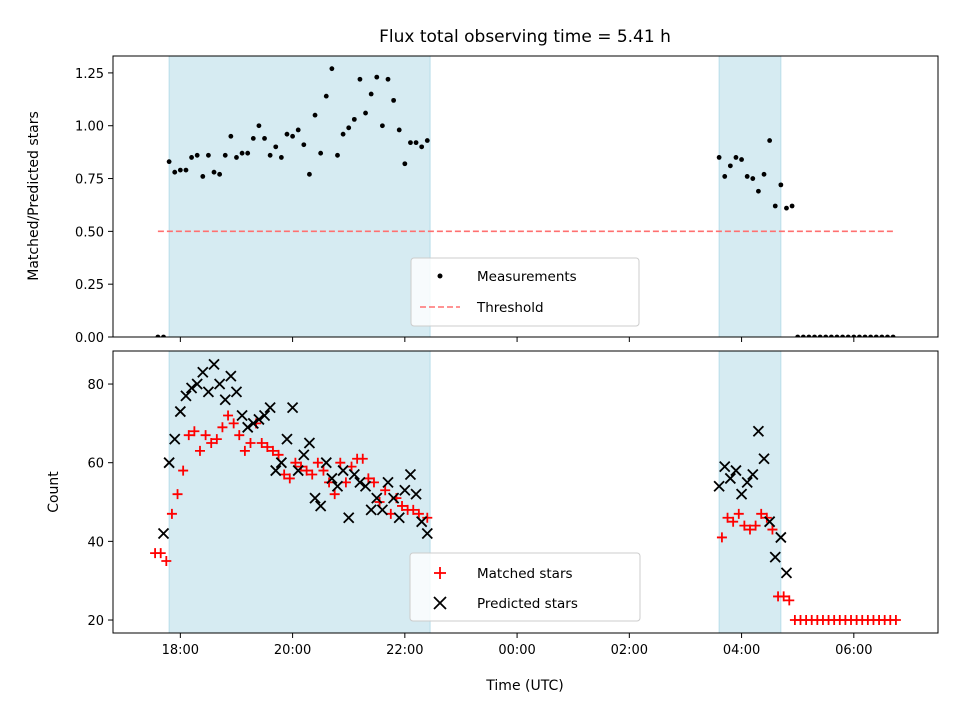  Describe the element at coordinates (517, 339) in the screenshot. I see `top-x-ticks` at that location.